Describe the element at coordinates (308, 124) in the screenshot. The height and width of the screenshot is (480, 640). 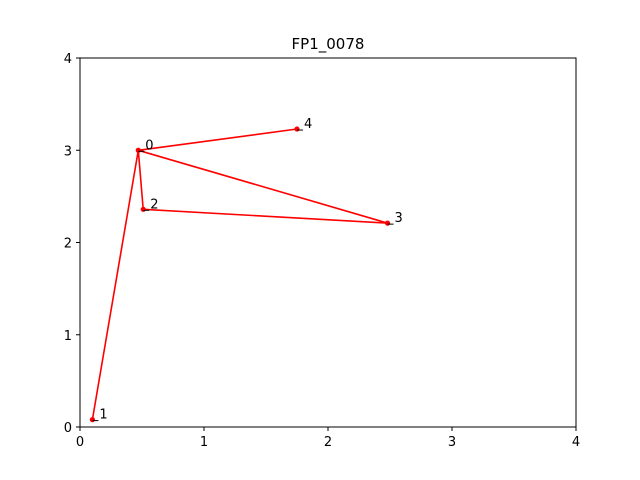
I see `point-label: 4` at that location.